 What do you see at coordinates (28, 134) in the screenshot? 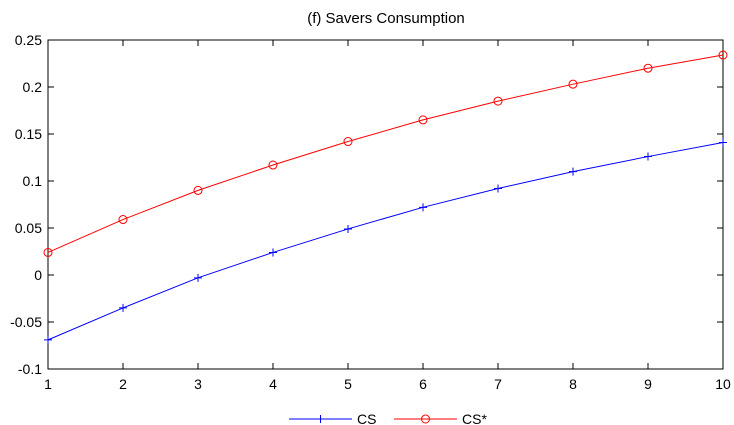
I see `y-tick-label: 0.15` at bounding box center [28, 134].